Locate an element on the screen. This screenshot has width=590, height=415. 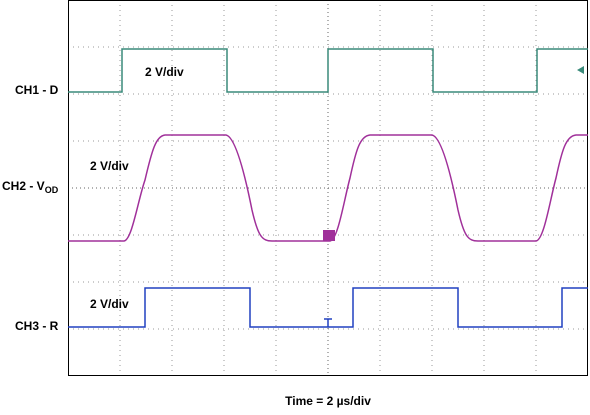
trigger-marker is located at coordinates (329, 235).